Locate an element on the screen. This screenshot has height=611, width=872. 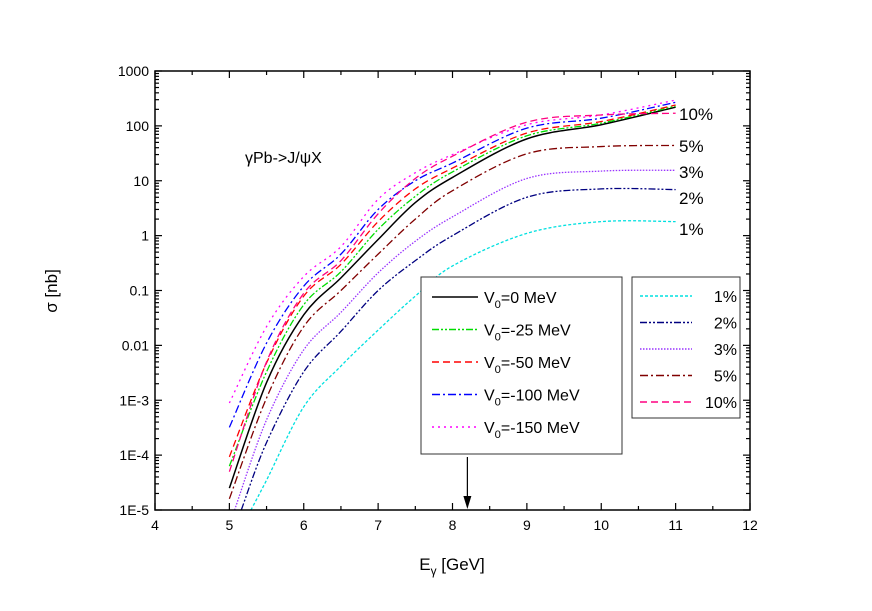
y-tick-label: 0.1 is located at coordinates (140, 291).